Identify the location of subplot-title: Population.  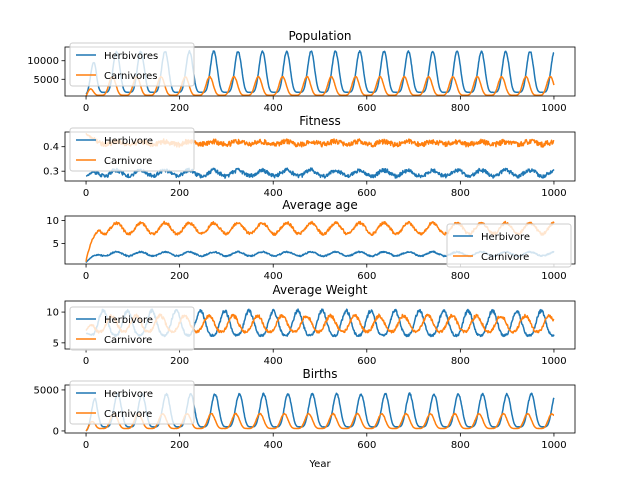
(319, 36).